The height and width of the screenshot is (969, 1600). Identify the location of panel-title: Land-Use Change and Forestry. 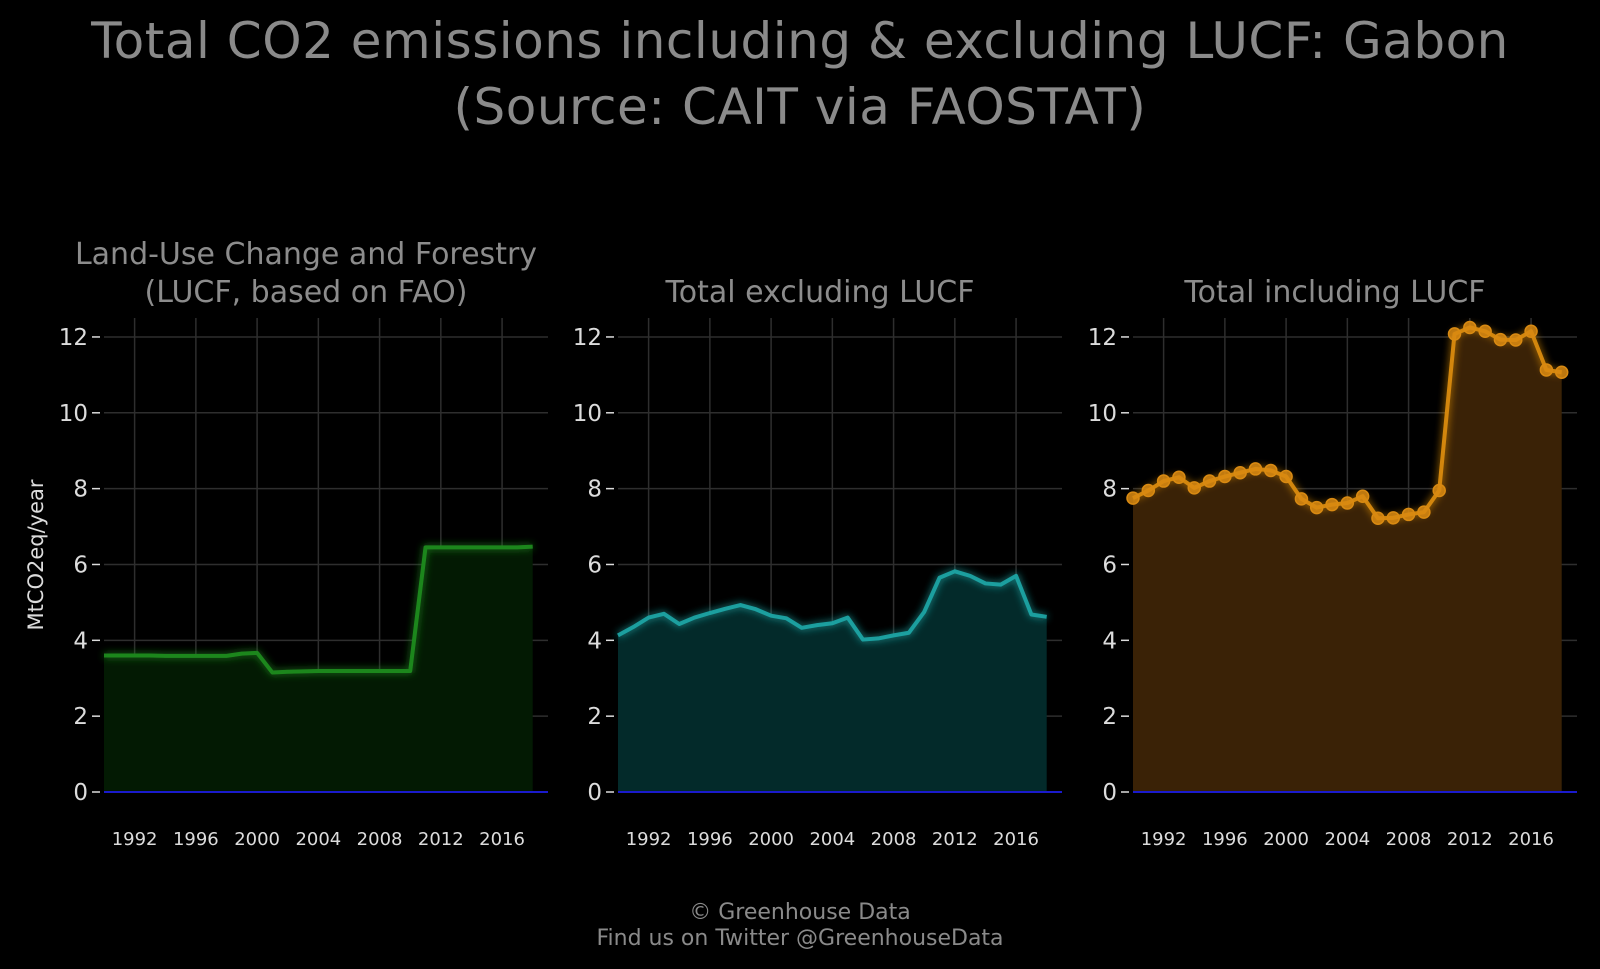
(306, 254).